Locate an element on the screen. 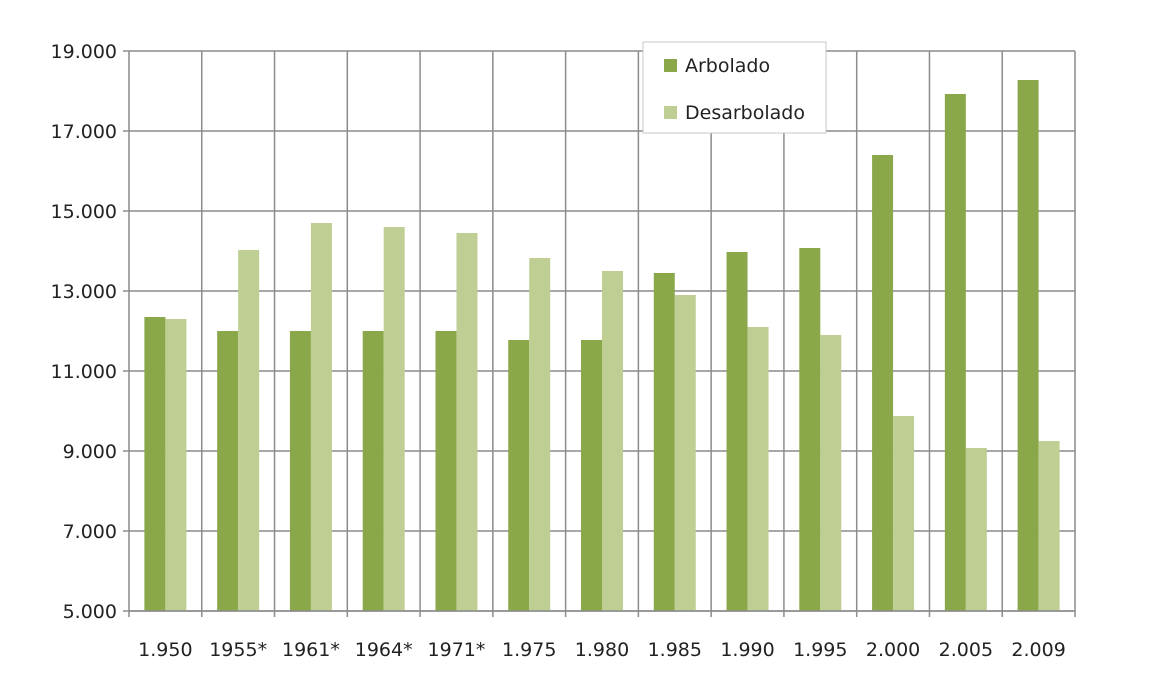 This screenshot has height=684, width=1160. x-tick-label: 1955* is located at coordinates (238, 650).